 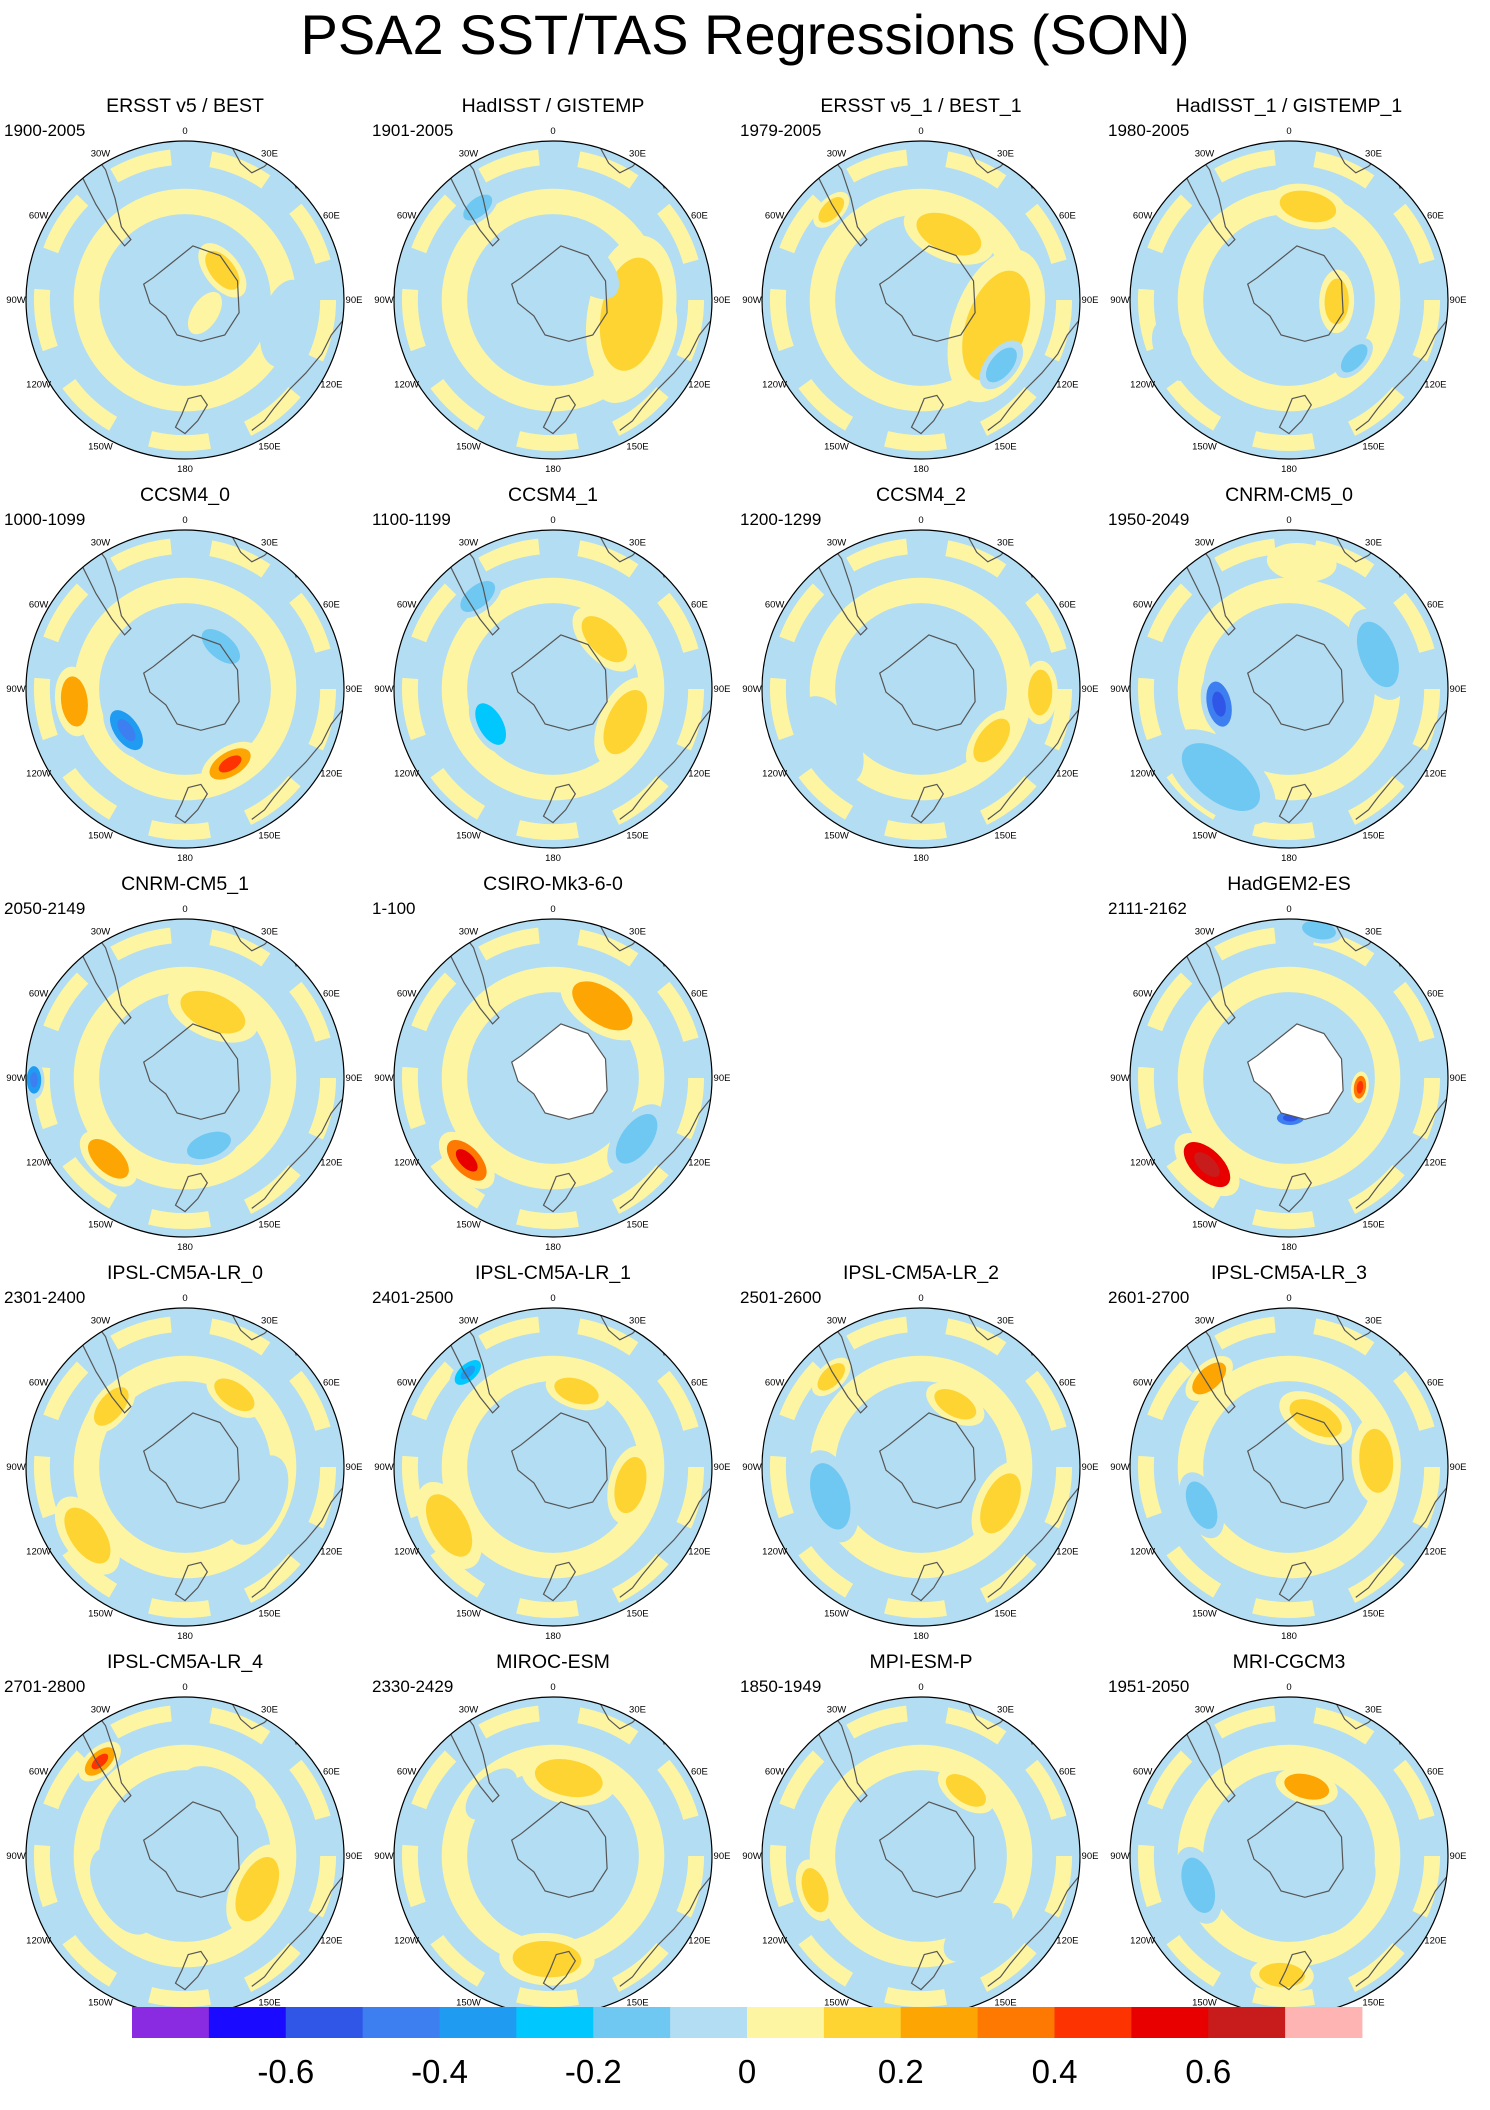 What do you see at coordinates (1149, 130) in the screenshot?
I see `panel-period: 1980-2005` at bounding box center [1149, 130].